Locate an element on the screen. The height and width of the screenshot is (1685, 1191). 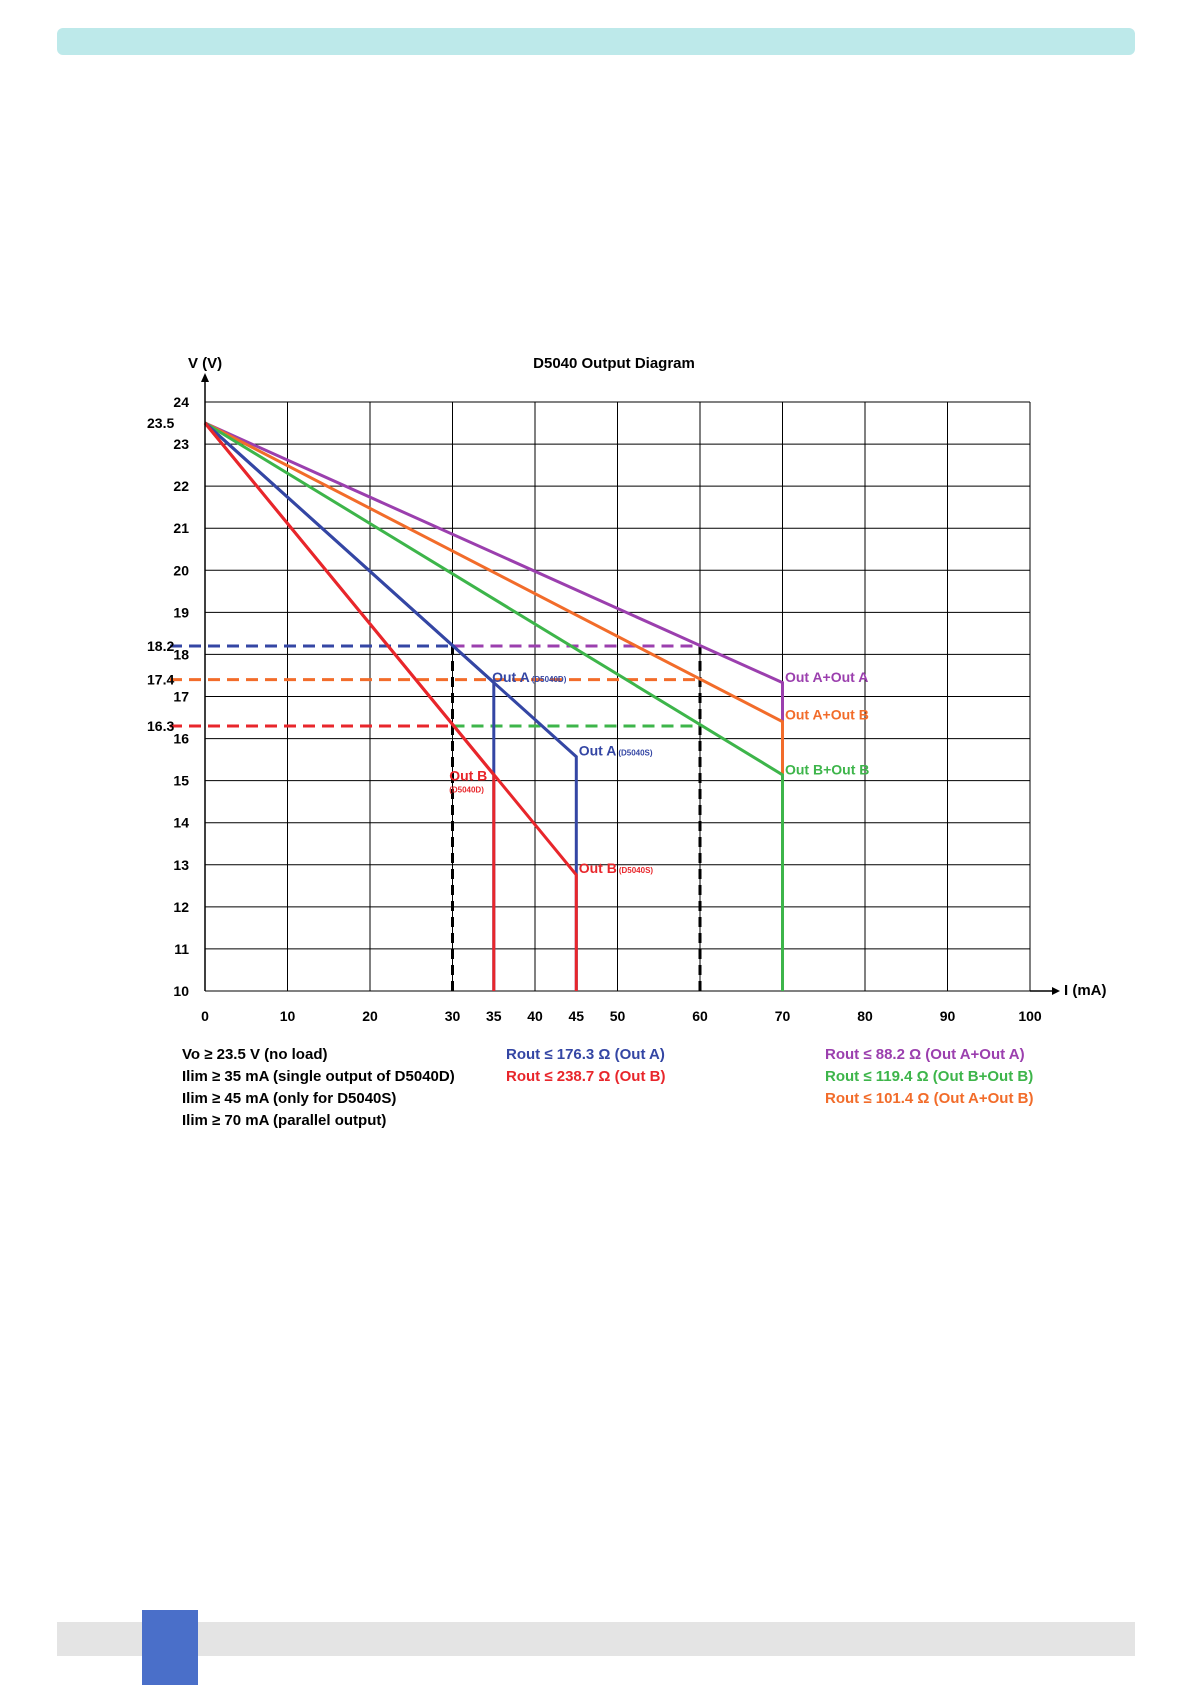
y-tick-label: 13 is located at coordinates (181, 865).